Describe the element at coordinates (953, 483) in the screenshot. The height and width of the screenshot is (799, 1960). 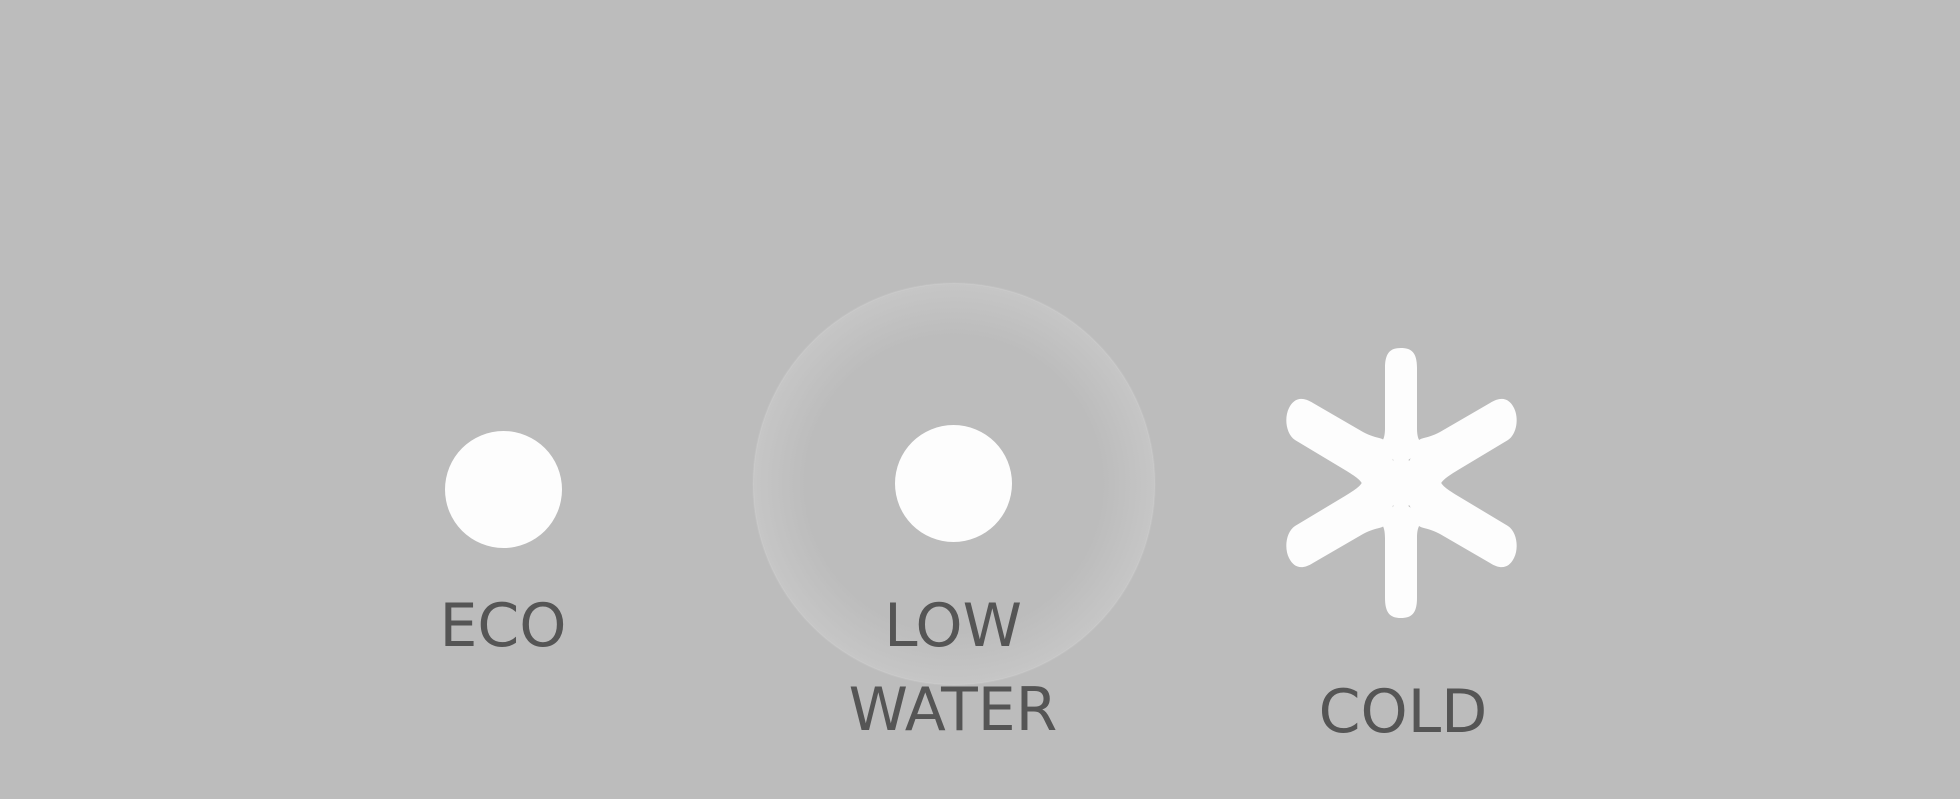
I see `low-water-dot-icon` at that location.